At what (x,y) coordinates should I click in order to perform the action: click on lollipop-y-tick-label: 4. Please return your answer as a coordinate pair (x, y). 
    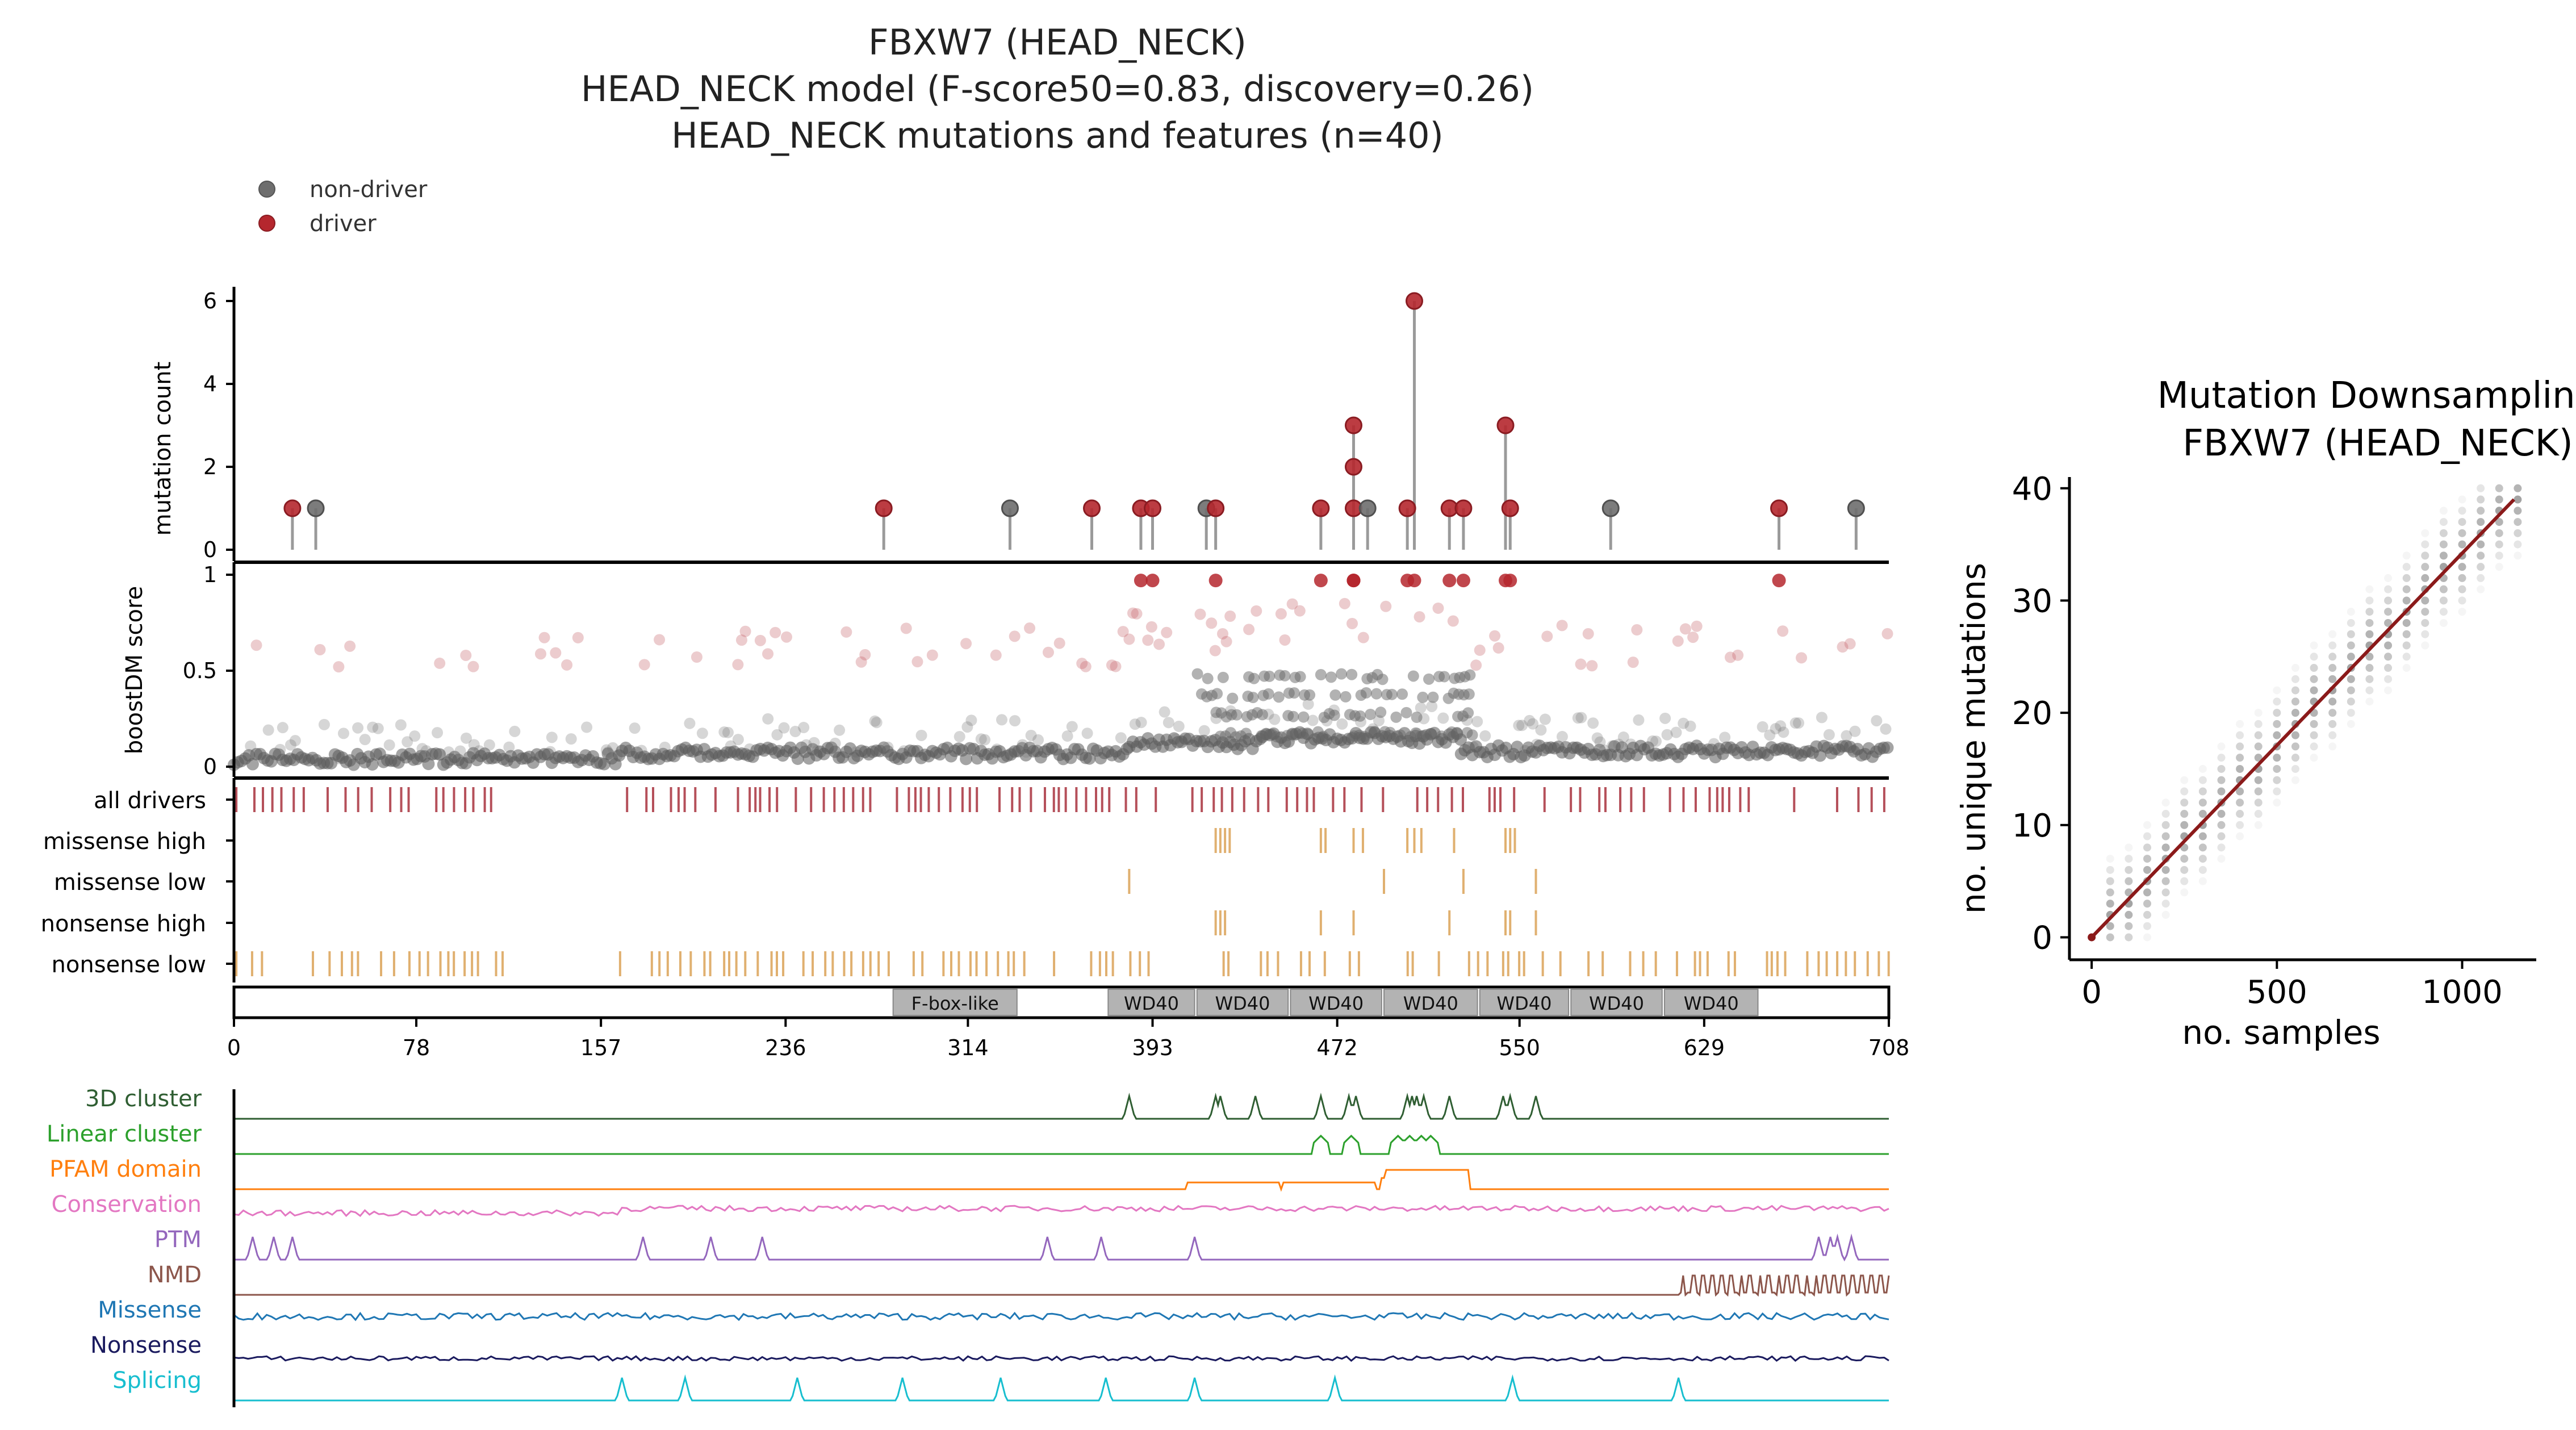
    Looking at the image, I should click on (210, 384).